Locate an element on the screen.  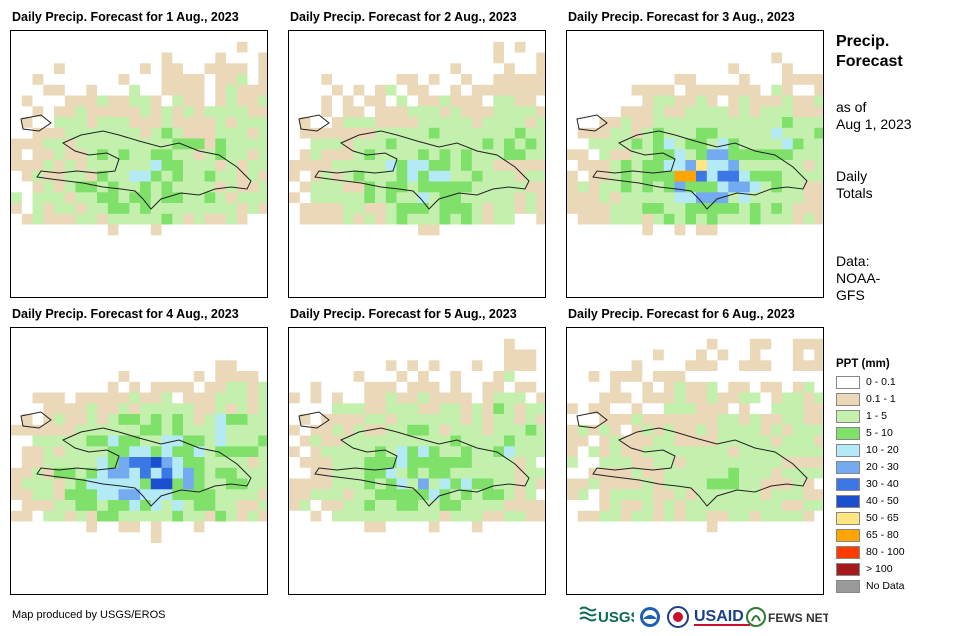
precip-grid is located at coordinates (139, 461).